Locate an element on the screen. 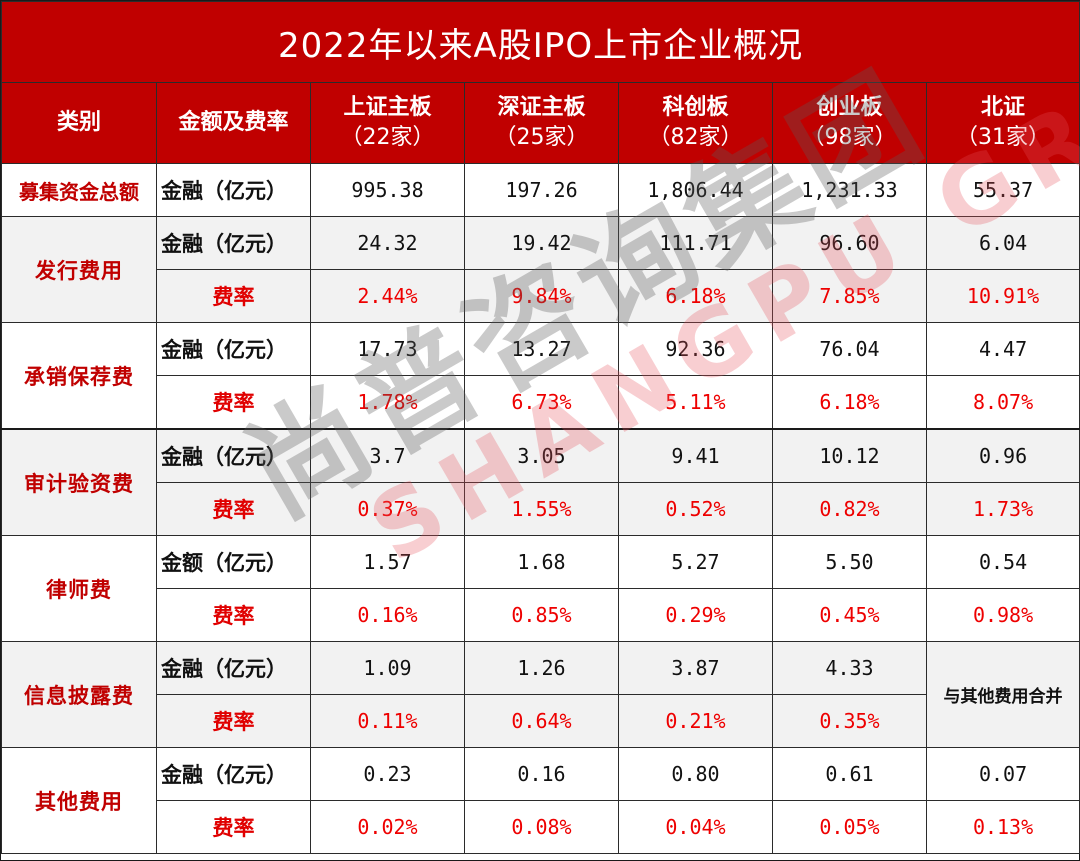 Image resolution: width=1080 pixels, height=861 pixels. rate-value: 0.64% is located at coordinates (541, 721).